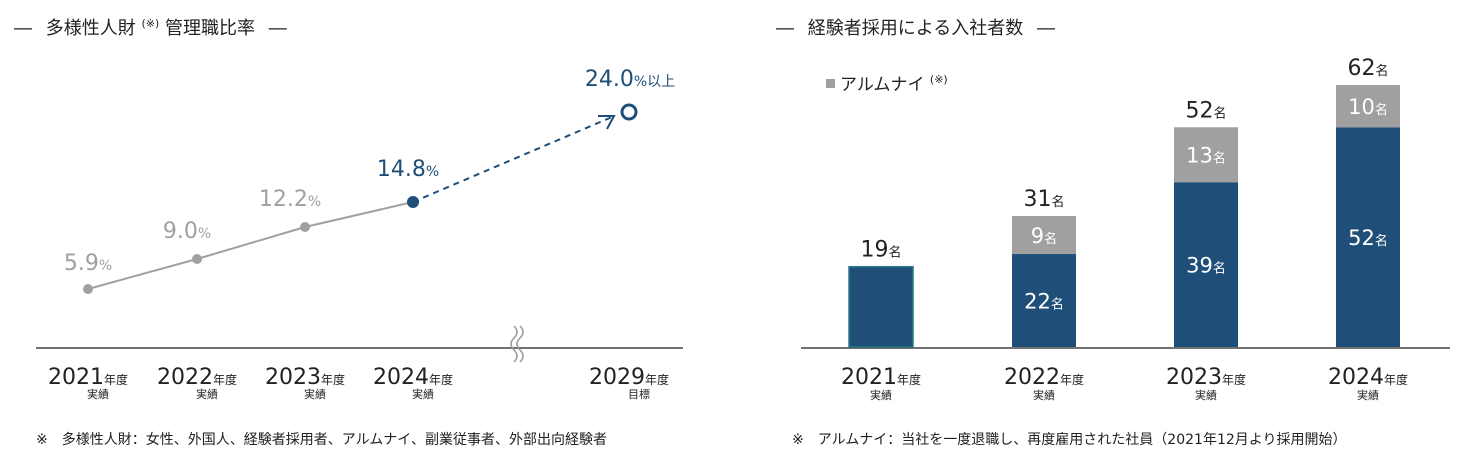 Image resolution: width=1476 pixels, height=458 pixels. Describe the element at coordinates (514, 344) in the screenshot. I see `axis-break-left` at that location.